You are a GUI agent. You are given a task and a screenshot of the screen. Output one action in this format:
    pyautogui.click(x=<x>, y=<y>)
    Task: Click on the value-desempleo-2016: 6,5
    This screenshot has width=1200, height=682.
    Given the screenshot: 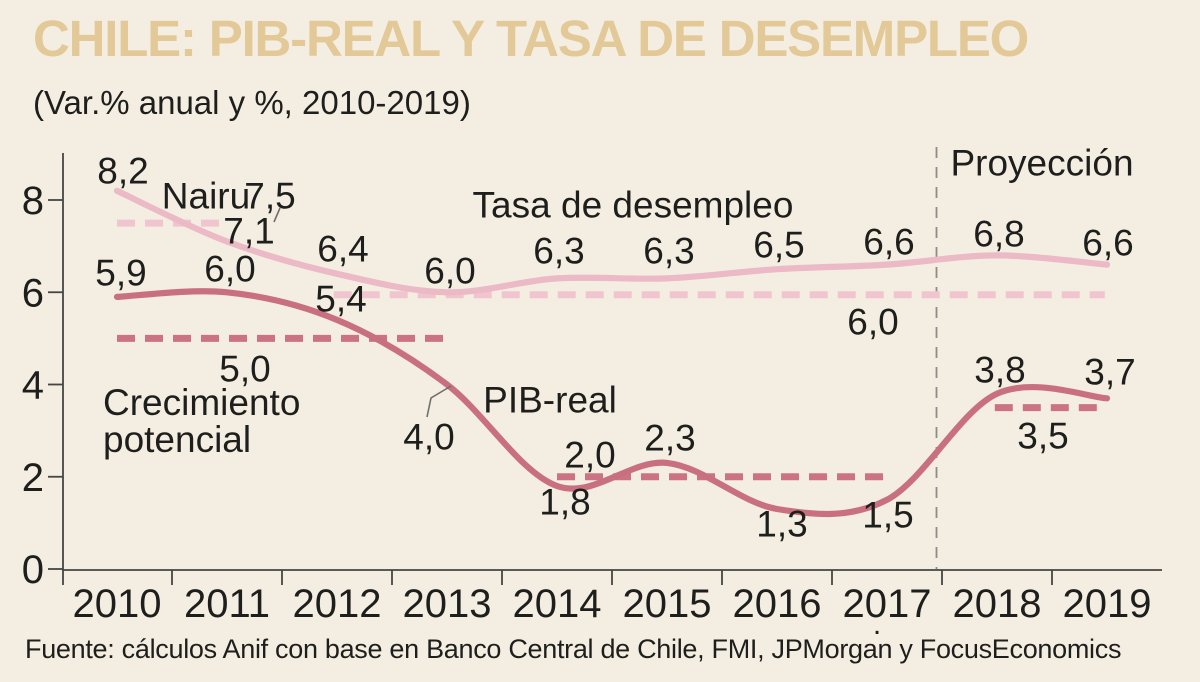 What is the action you would take?
    pyautogui.click(x=779, y=245)
    